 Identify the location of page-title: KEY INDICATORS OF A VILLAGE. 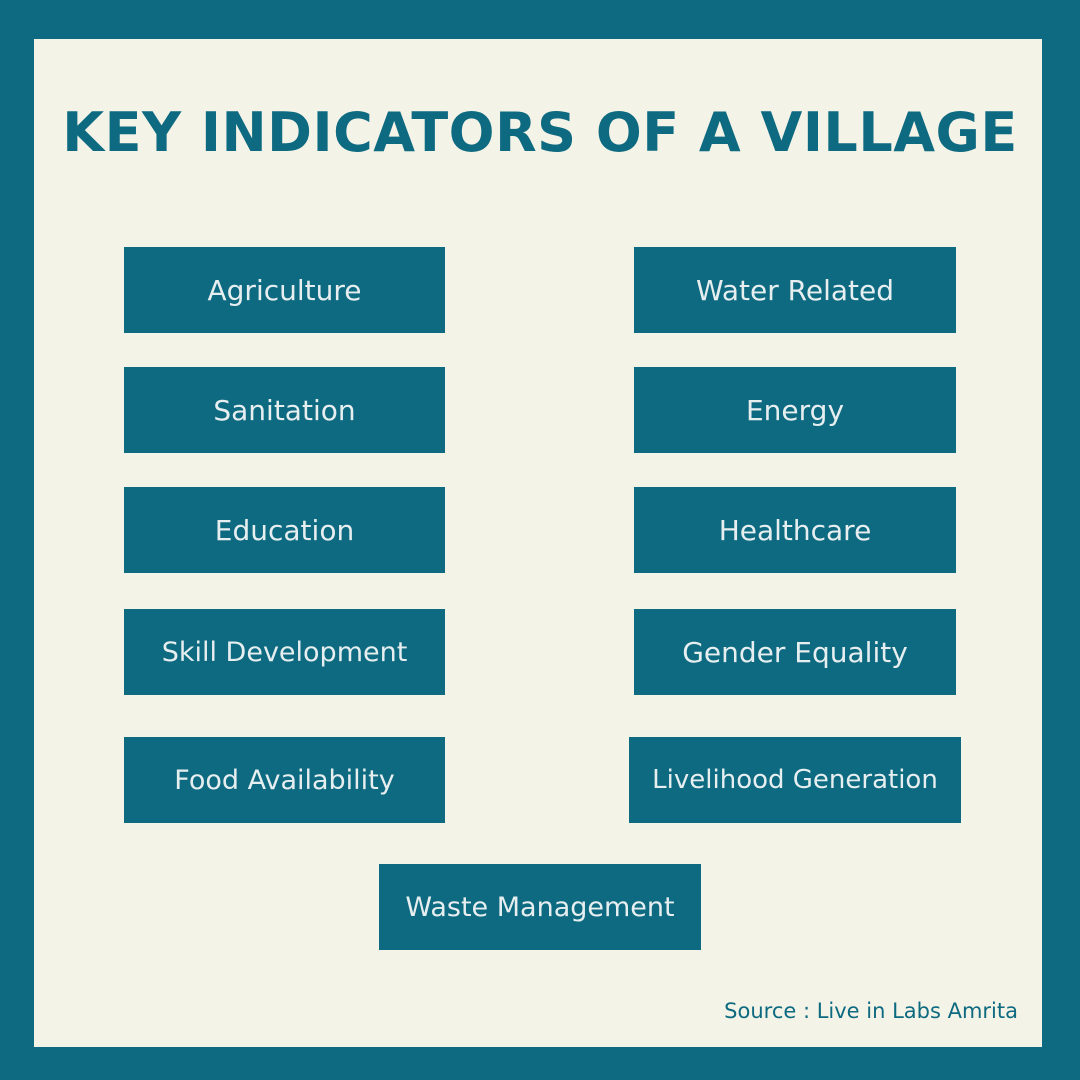
(540, 132).